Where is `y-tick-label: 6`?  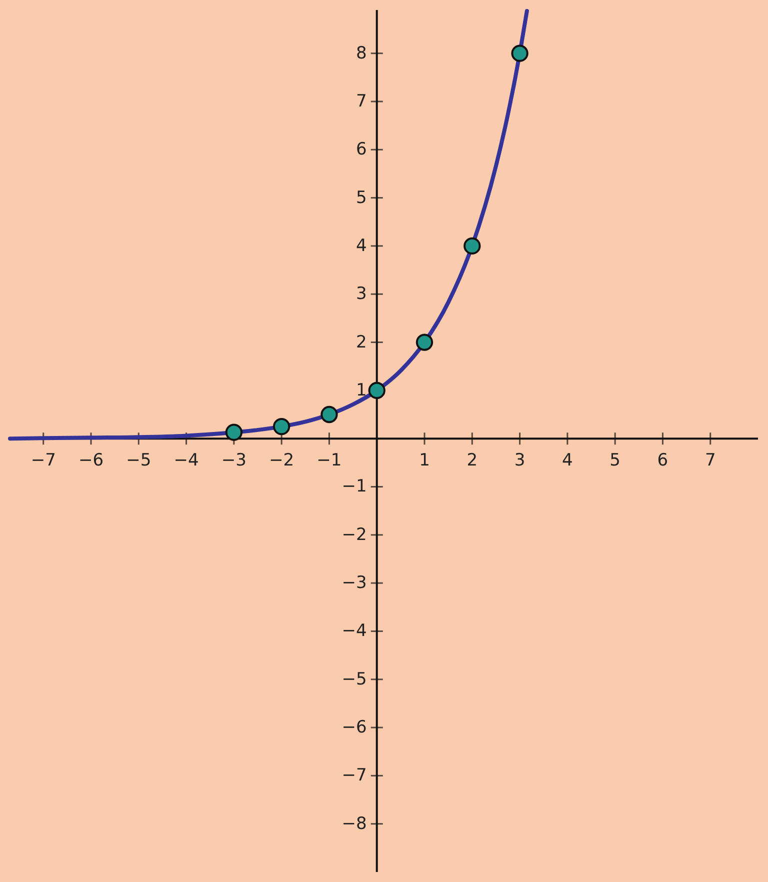
y-tick-label: 6 is located at coordinates (361, 150).